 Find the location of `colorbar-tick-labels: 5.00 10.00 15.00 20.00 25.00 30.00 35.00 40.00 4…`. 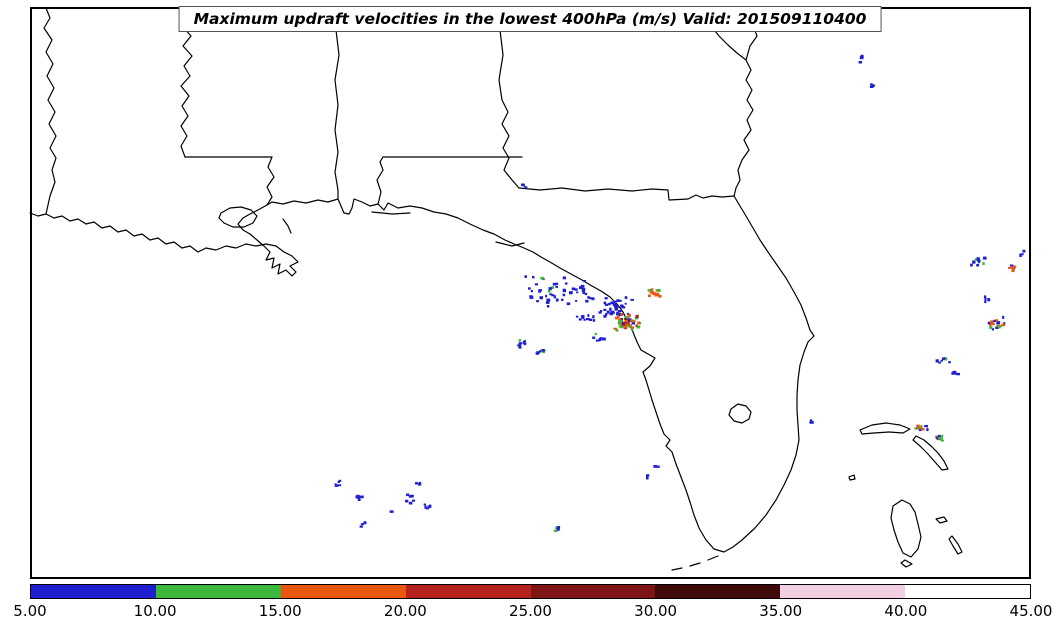

colorbar-tick-labels: 5.00 10.00 15.00 20.00 25.00 30.00 35.00 40.00 4… is located at coordinates (532, 613).